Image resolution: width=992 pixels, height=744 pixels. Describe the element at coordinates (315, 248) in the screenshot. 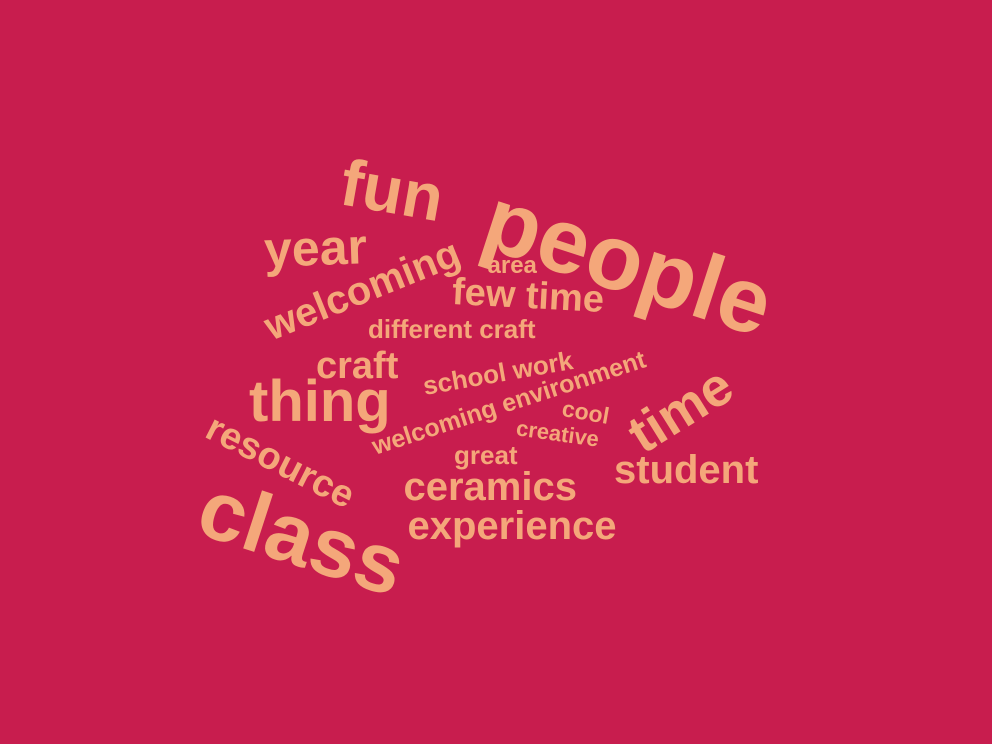

I see `word-year: year` at that location.